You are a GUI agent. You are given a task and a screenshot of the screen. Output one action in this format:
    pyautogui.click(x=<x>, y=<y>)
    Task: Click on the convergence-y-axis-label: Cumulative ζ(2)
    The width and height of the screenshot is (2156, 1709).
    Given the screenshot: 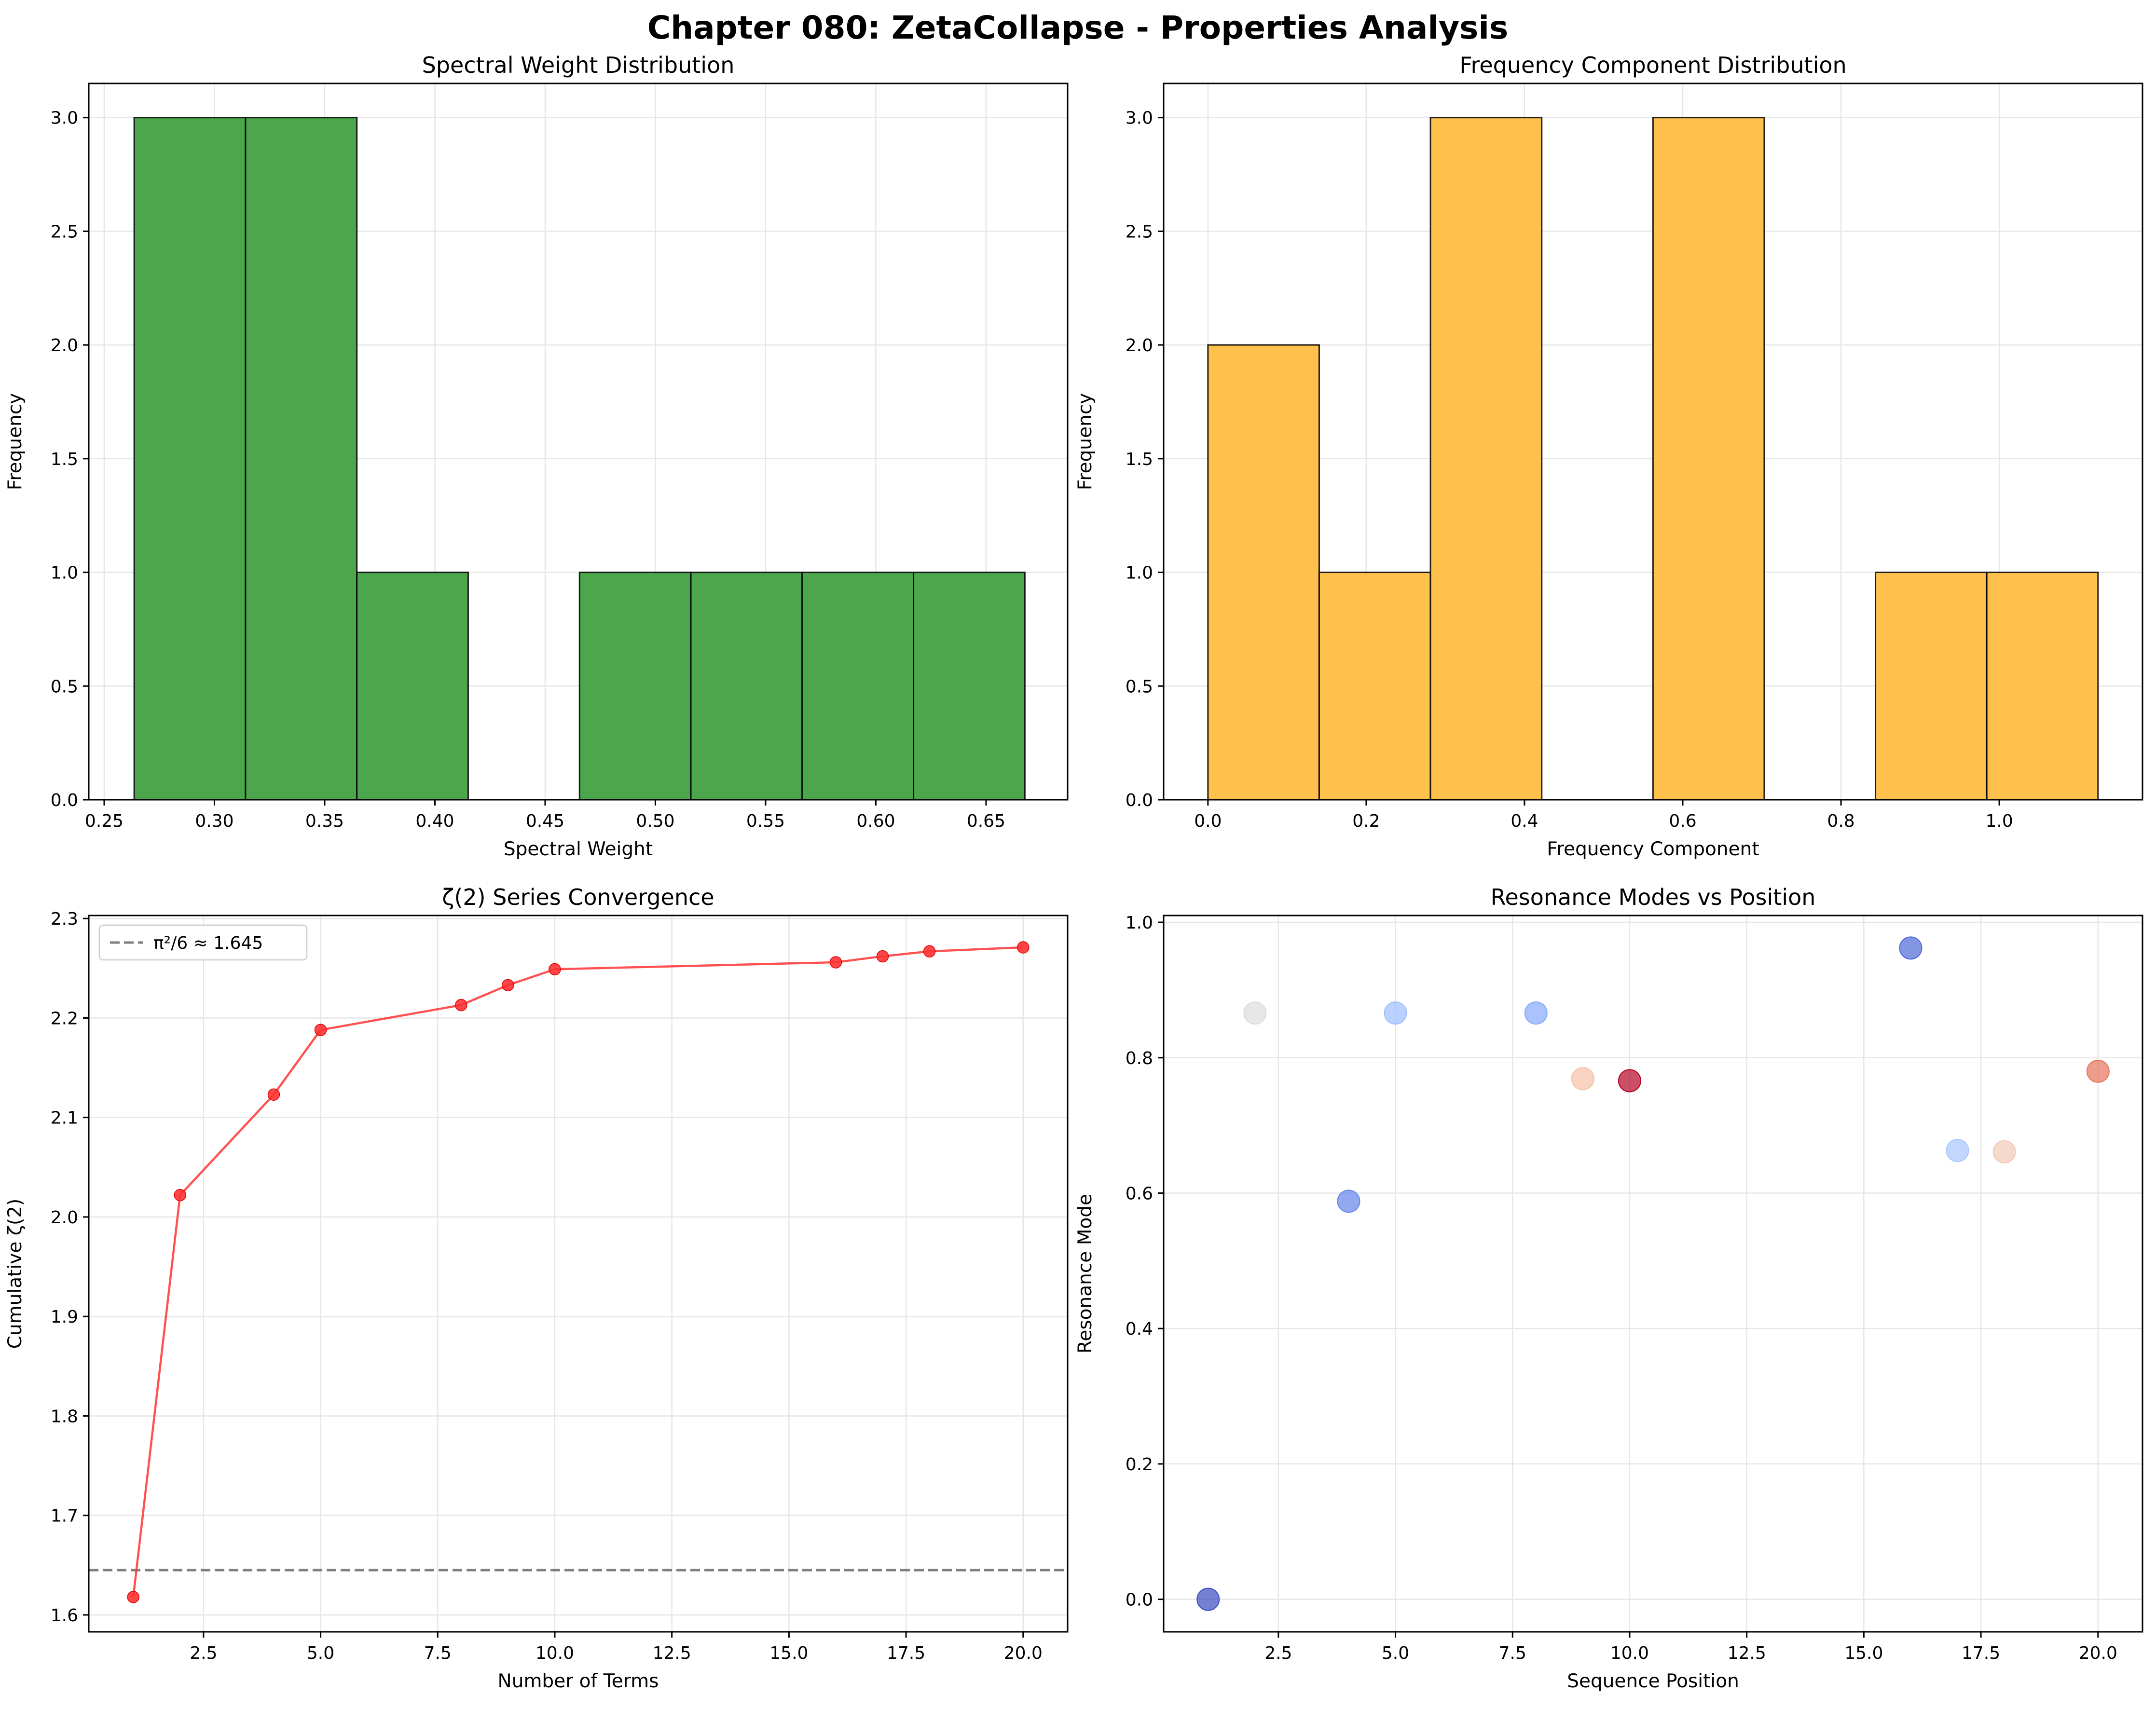 What is the action you would take?
    pyautogui.click(x=15, y=1274)
    